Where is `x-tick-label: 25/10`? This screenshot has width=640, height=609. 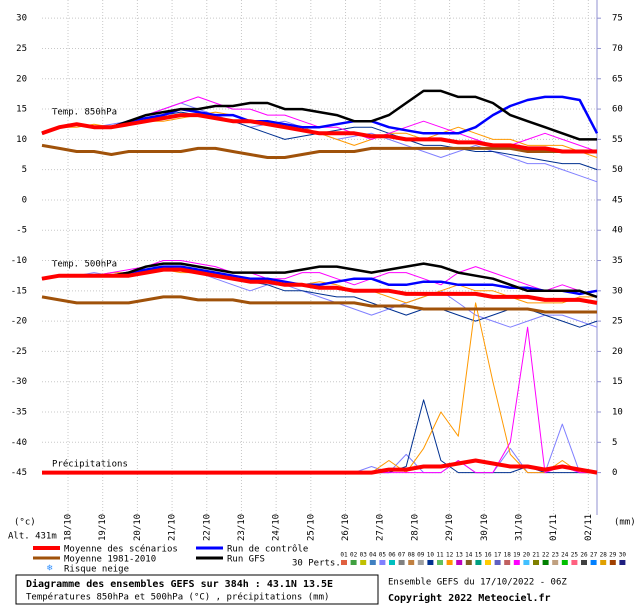
x-tick-label: 25/10 is located at coordinates (311, 527).